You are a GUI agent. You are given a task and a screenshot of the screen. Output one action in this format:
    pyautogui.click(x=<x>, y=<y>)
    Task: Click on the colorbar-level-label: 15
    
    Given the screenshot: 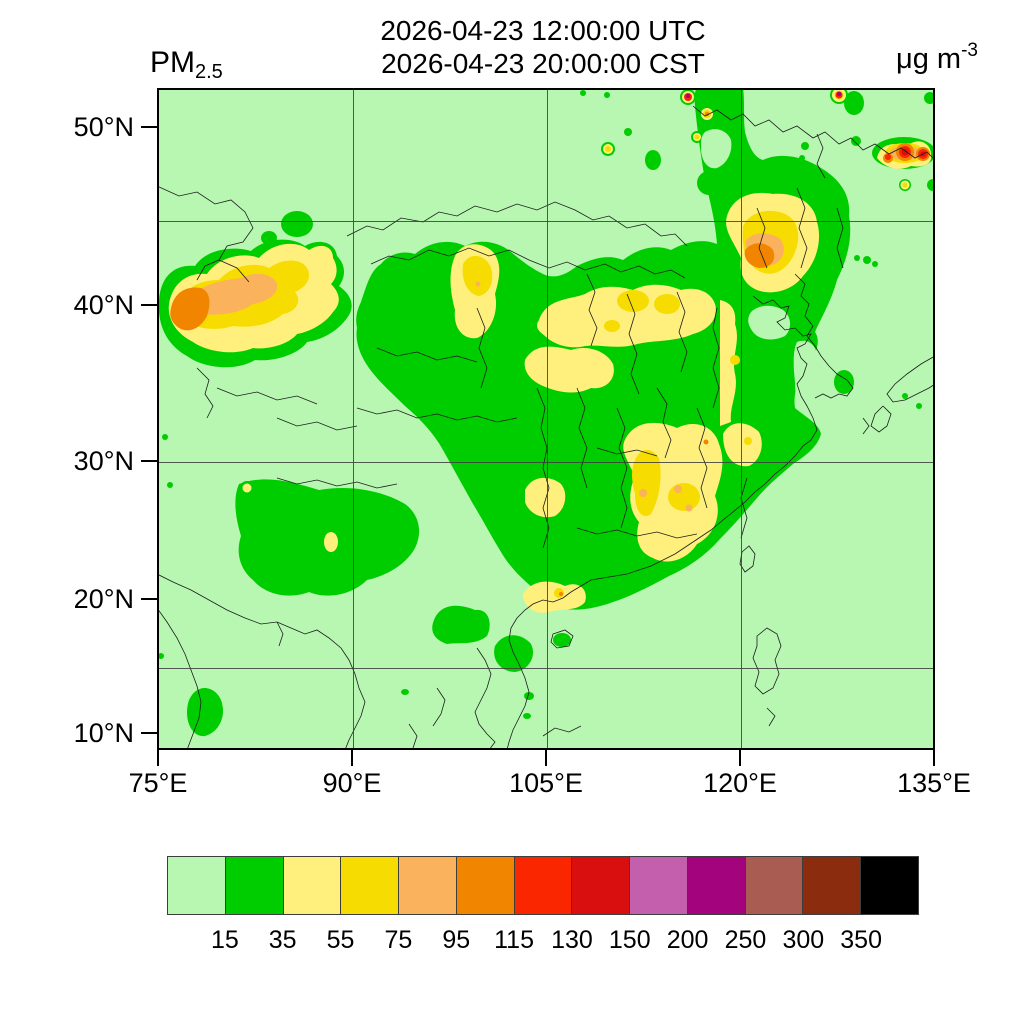 What is the action you would take?
    pyautogui.click(x=224, y=940)
    